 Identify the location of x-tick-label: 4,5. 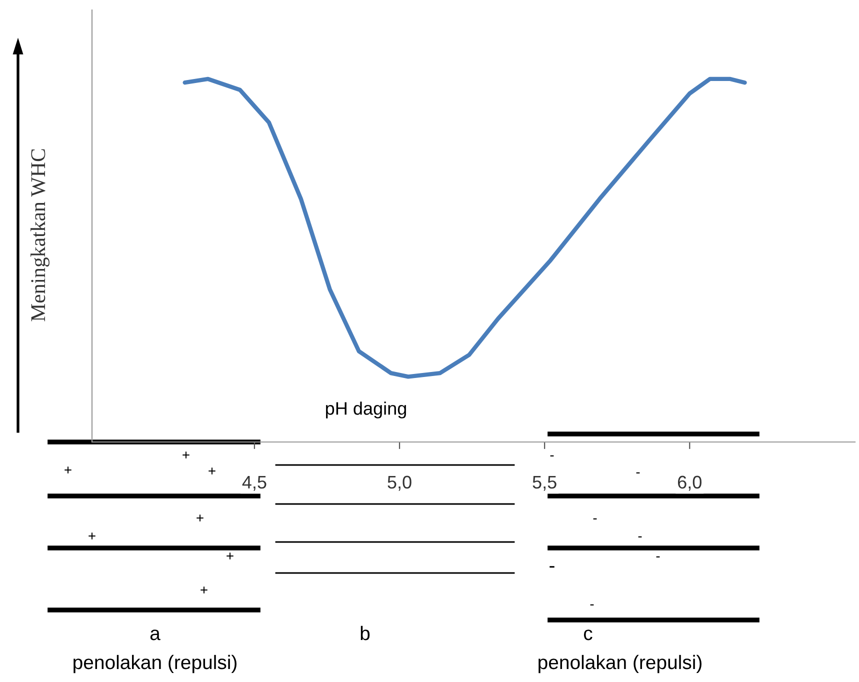
(254, 483).